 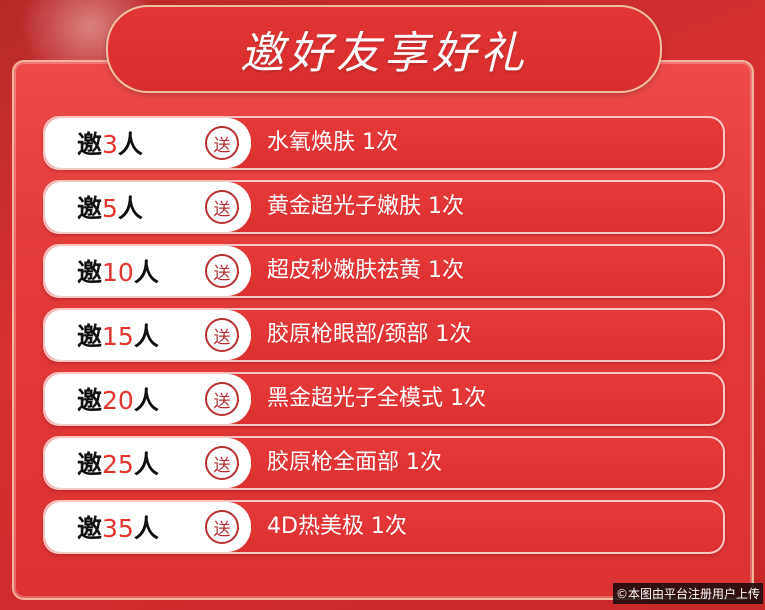 I want to click on invite-count-label: 邀25人 送, so click(x=148, y=463).